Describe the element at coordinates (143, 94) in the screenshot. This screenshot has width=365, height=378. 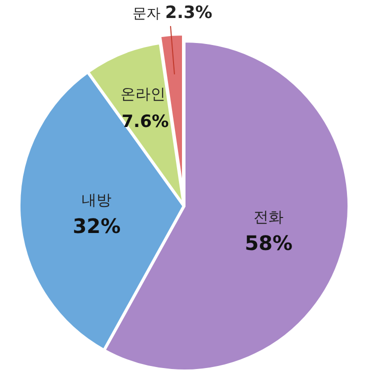
I see `slice-label: 온라인` at that location.